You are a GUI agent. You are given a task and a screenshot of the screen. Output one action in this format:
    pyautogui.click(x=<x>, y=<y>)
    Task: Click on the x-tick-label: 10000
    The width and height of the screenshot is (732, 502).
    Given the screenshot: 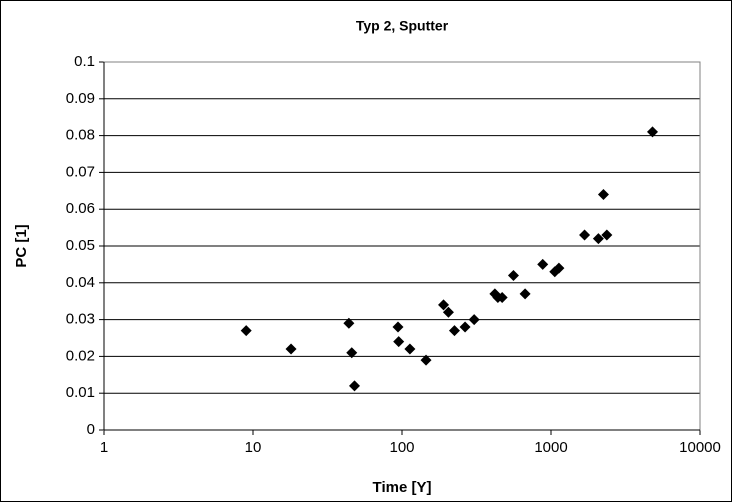 What is the action you would take?
    pyautogui.click(x=700, y=447)
    